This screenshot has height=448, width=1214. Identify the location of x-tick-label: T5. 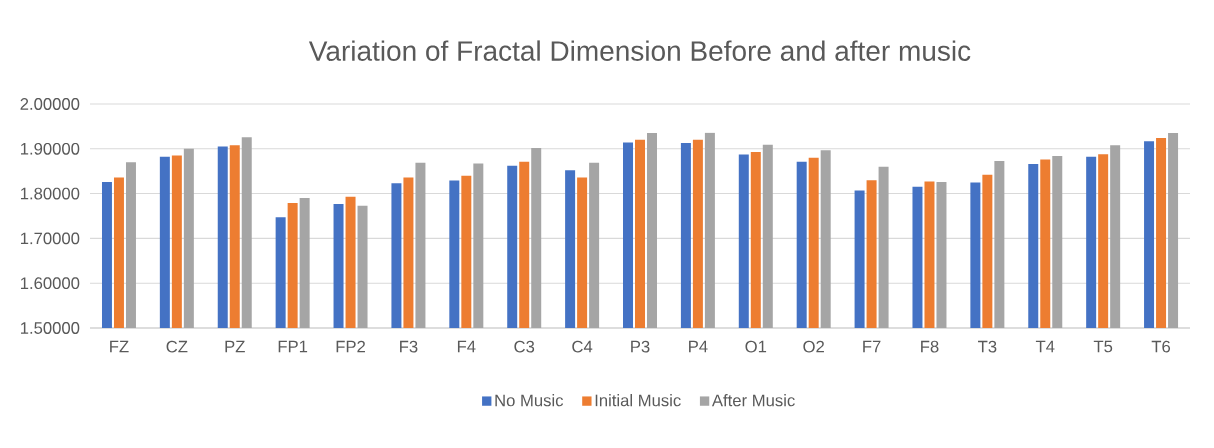
(1103, 346).